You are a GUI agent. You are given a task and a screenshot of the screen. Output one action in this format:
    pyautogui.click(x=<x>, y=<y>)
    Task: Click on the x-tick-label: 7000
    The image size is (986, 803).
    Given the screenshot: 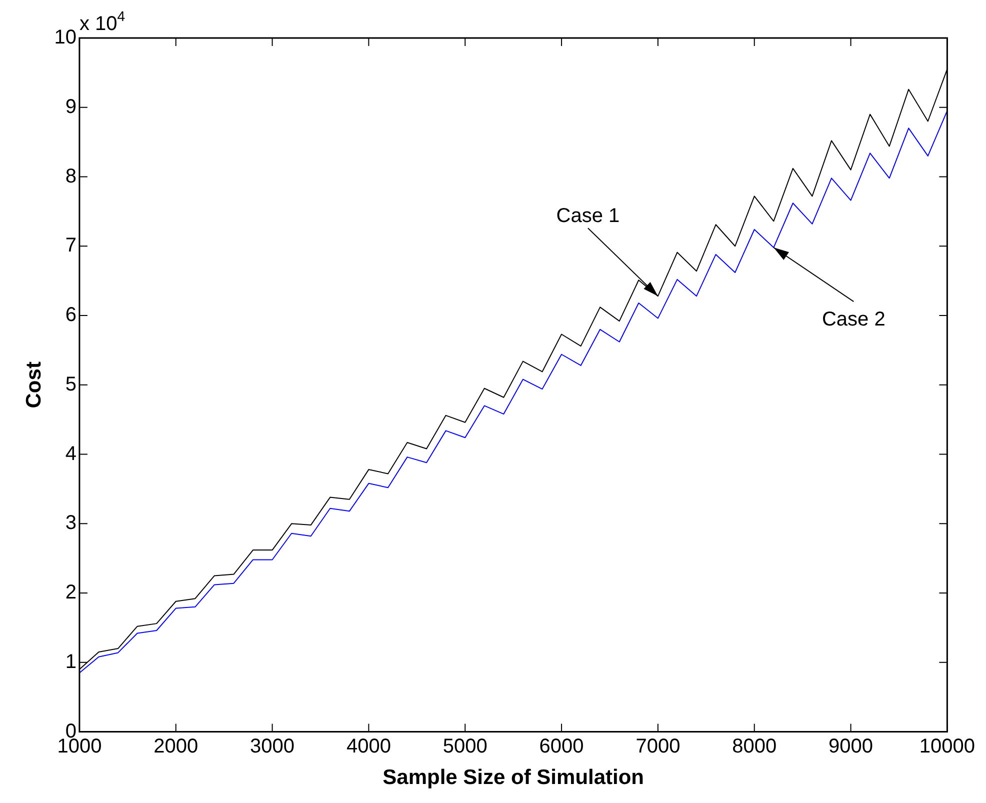 What is the action you would take?
    pyautogui.click(x=658, y=746)
    